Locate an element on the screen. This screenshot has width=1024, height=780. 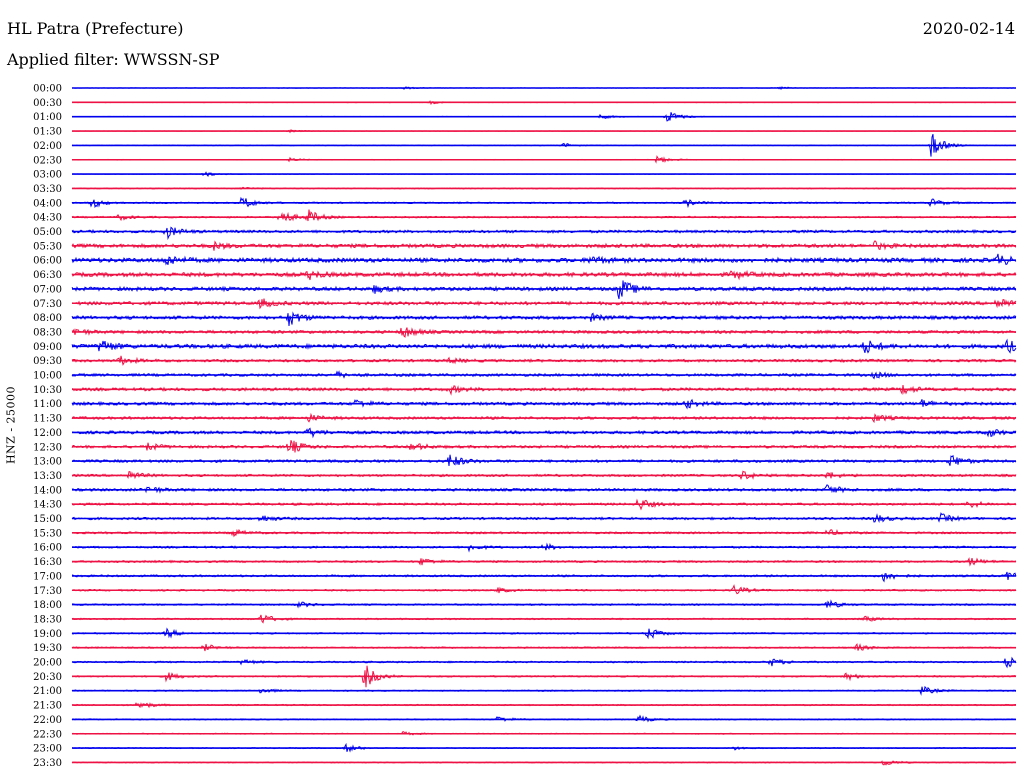
row-label-1630: 16:30 is located at coordinates (47, 562).